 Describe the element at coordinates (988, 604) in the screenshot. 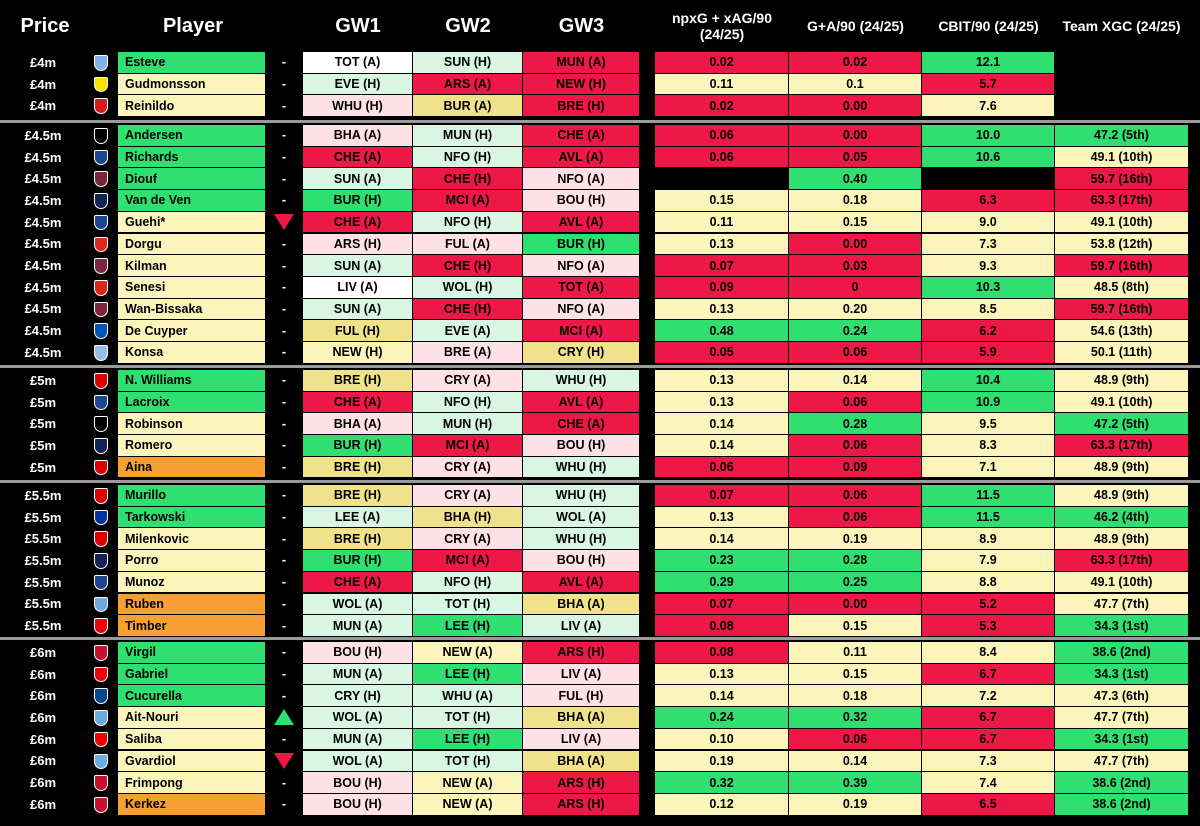

I see `cbit: 5.2` at that location.